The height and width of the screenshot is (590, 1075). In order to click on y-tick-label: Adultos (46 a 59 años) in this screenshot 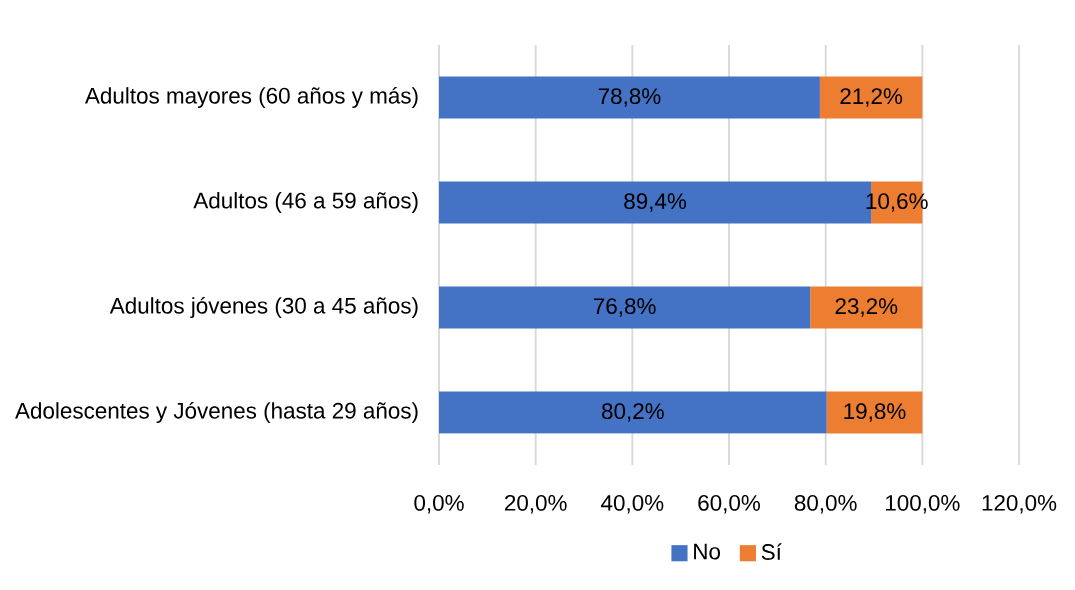, I will do `click(305, 202)`.